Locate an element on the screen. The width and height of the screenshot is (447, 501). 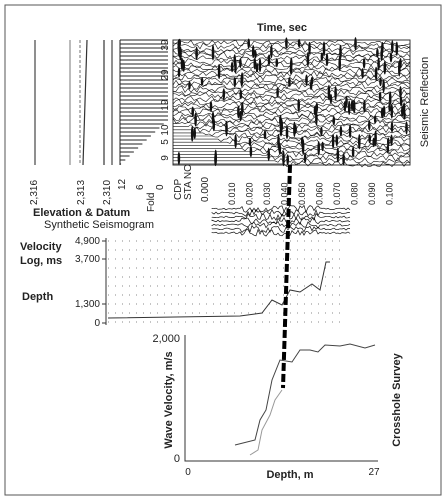
elevation-tick: 2,310 is located at coordinates (107, 192).